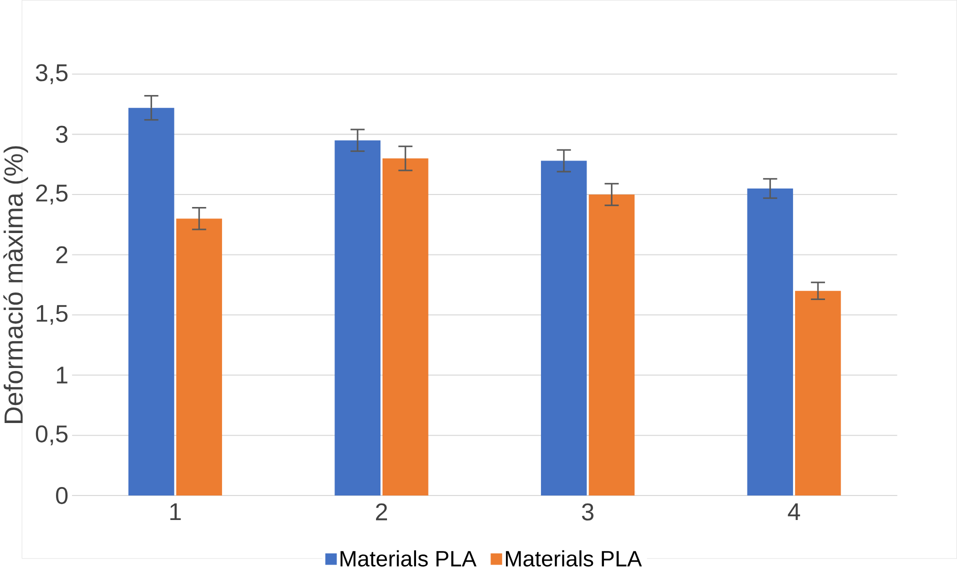 The height and width of the screenshot is (572, 957). What do you see at coordinates (175, 511) in the screenshot?
I see `x-tick-label: 1` at bounding box center [175, 511].